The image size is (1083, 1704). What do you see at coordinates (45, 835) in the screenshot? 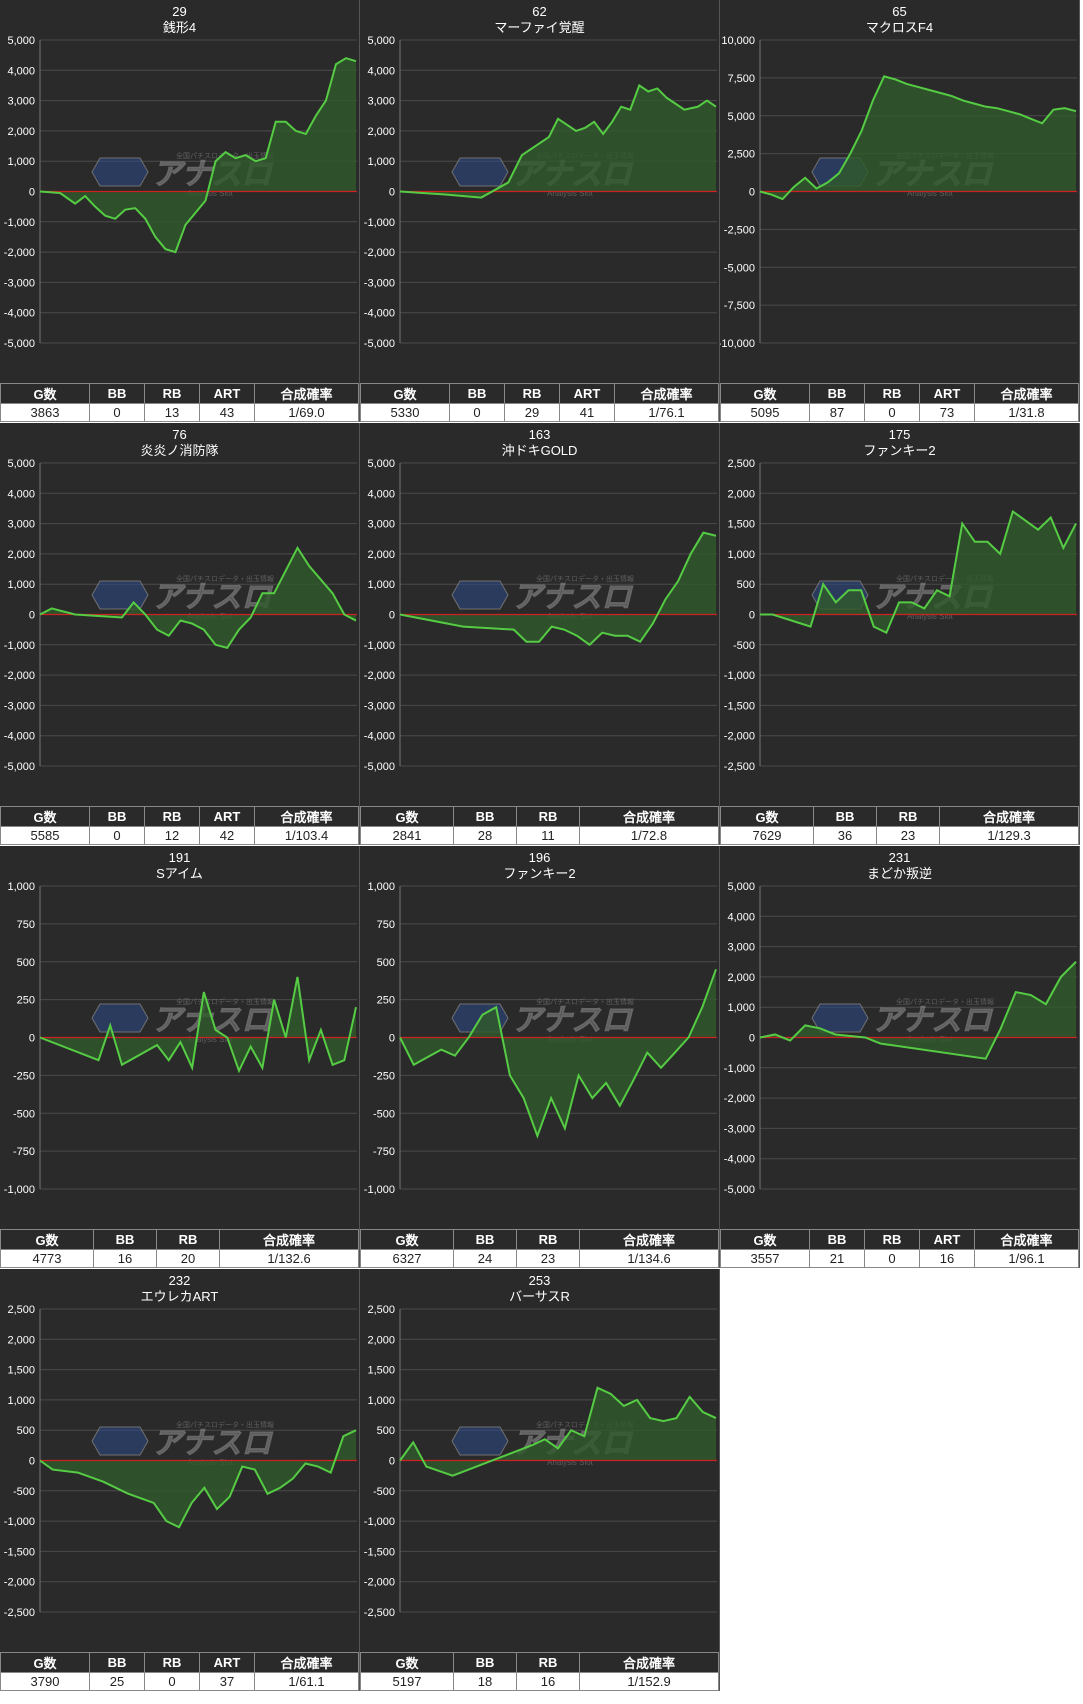
I see `stats-value: 5585` at bounding box center [45, 835].